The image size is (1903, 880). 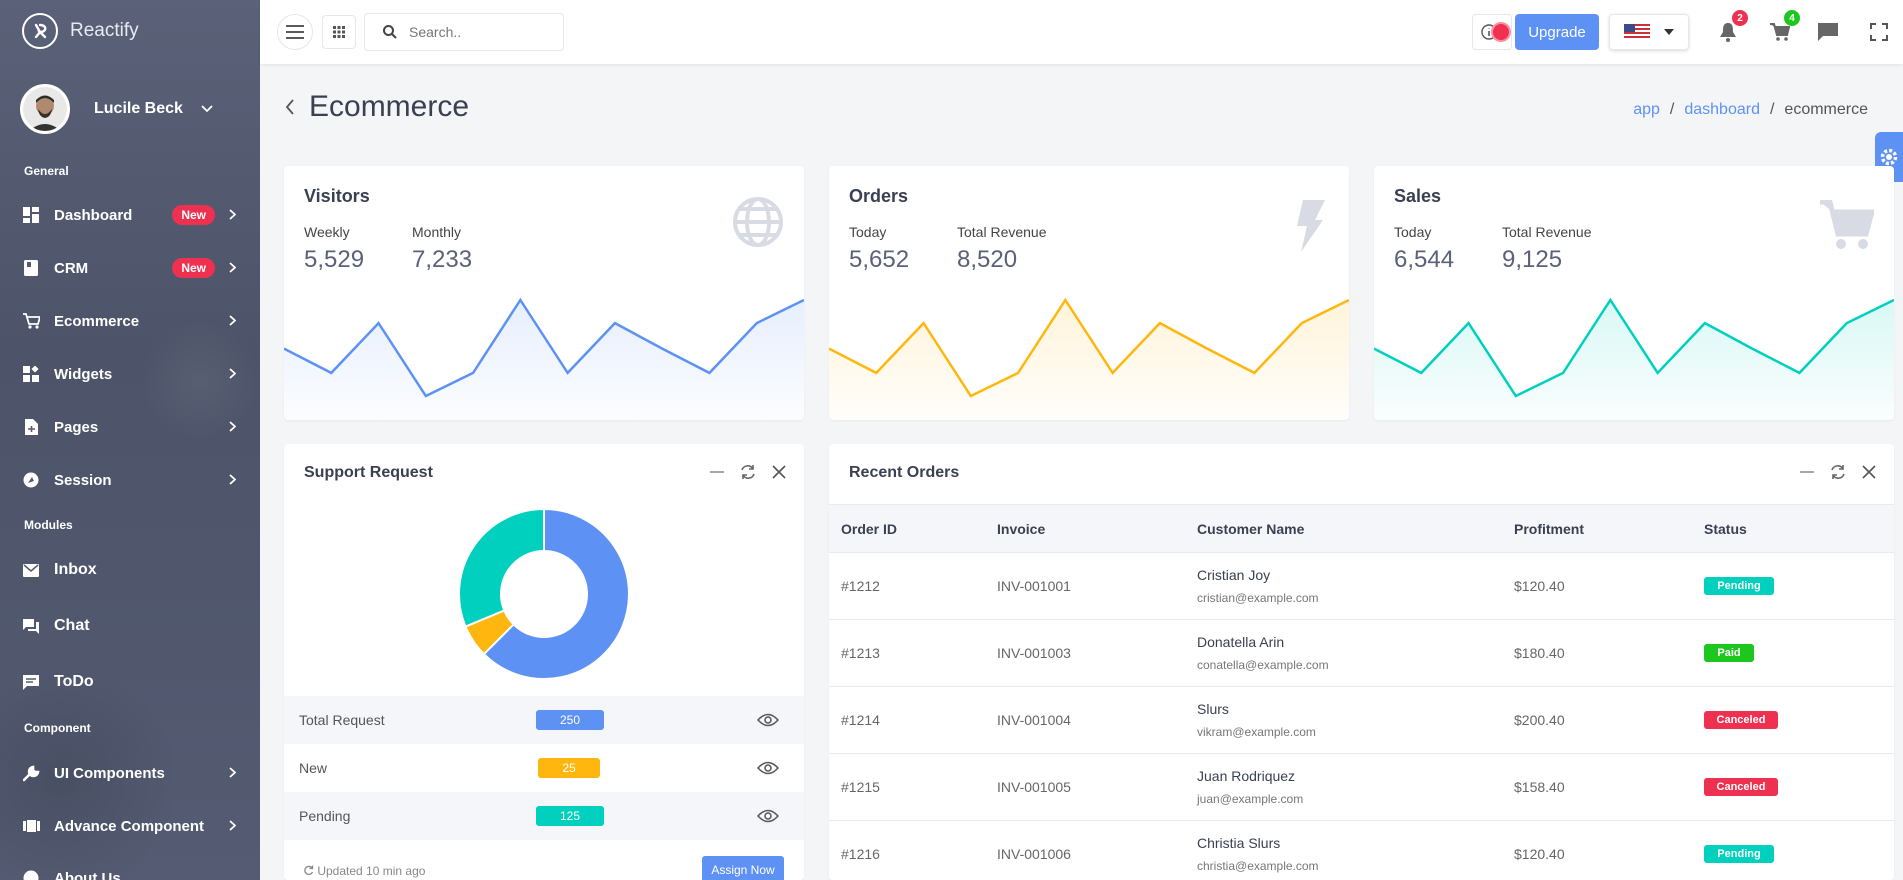 I want to click on sparkline-chart, so click(x=1634, y=358).